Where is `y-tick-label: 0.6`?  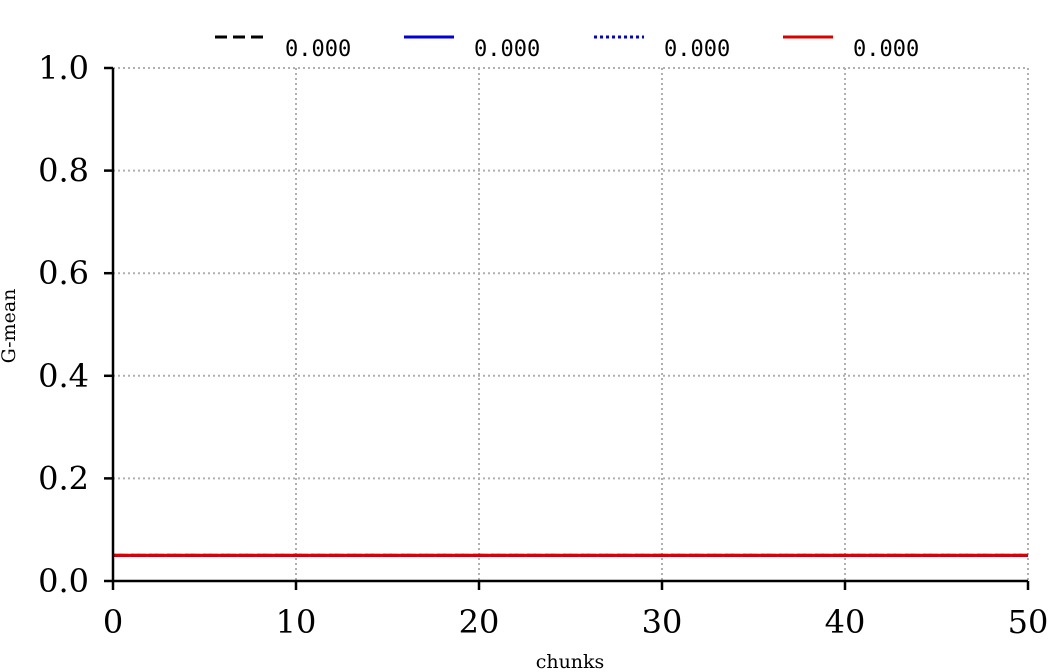
y-tick-label: 0.6 is located at coordinates (63, 273).